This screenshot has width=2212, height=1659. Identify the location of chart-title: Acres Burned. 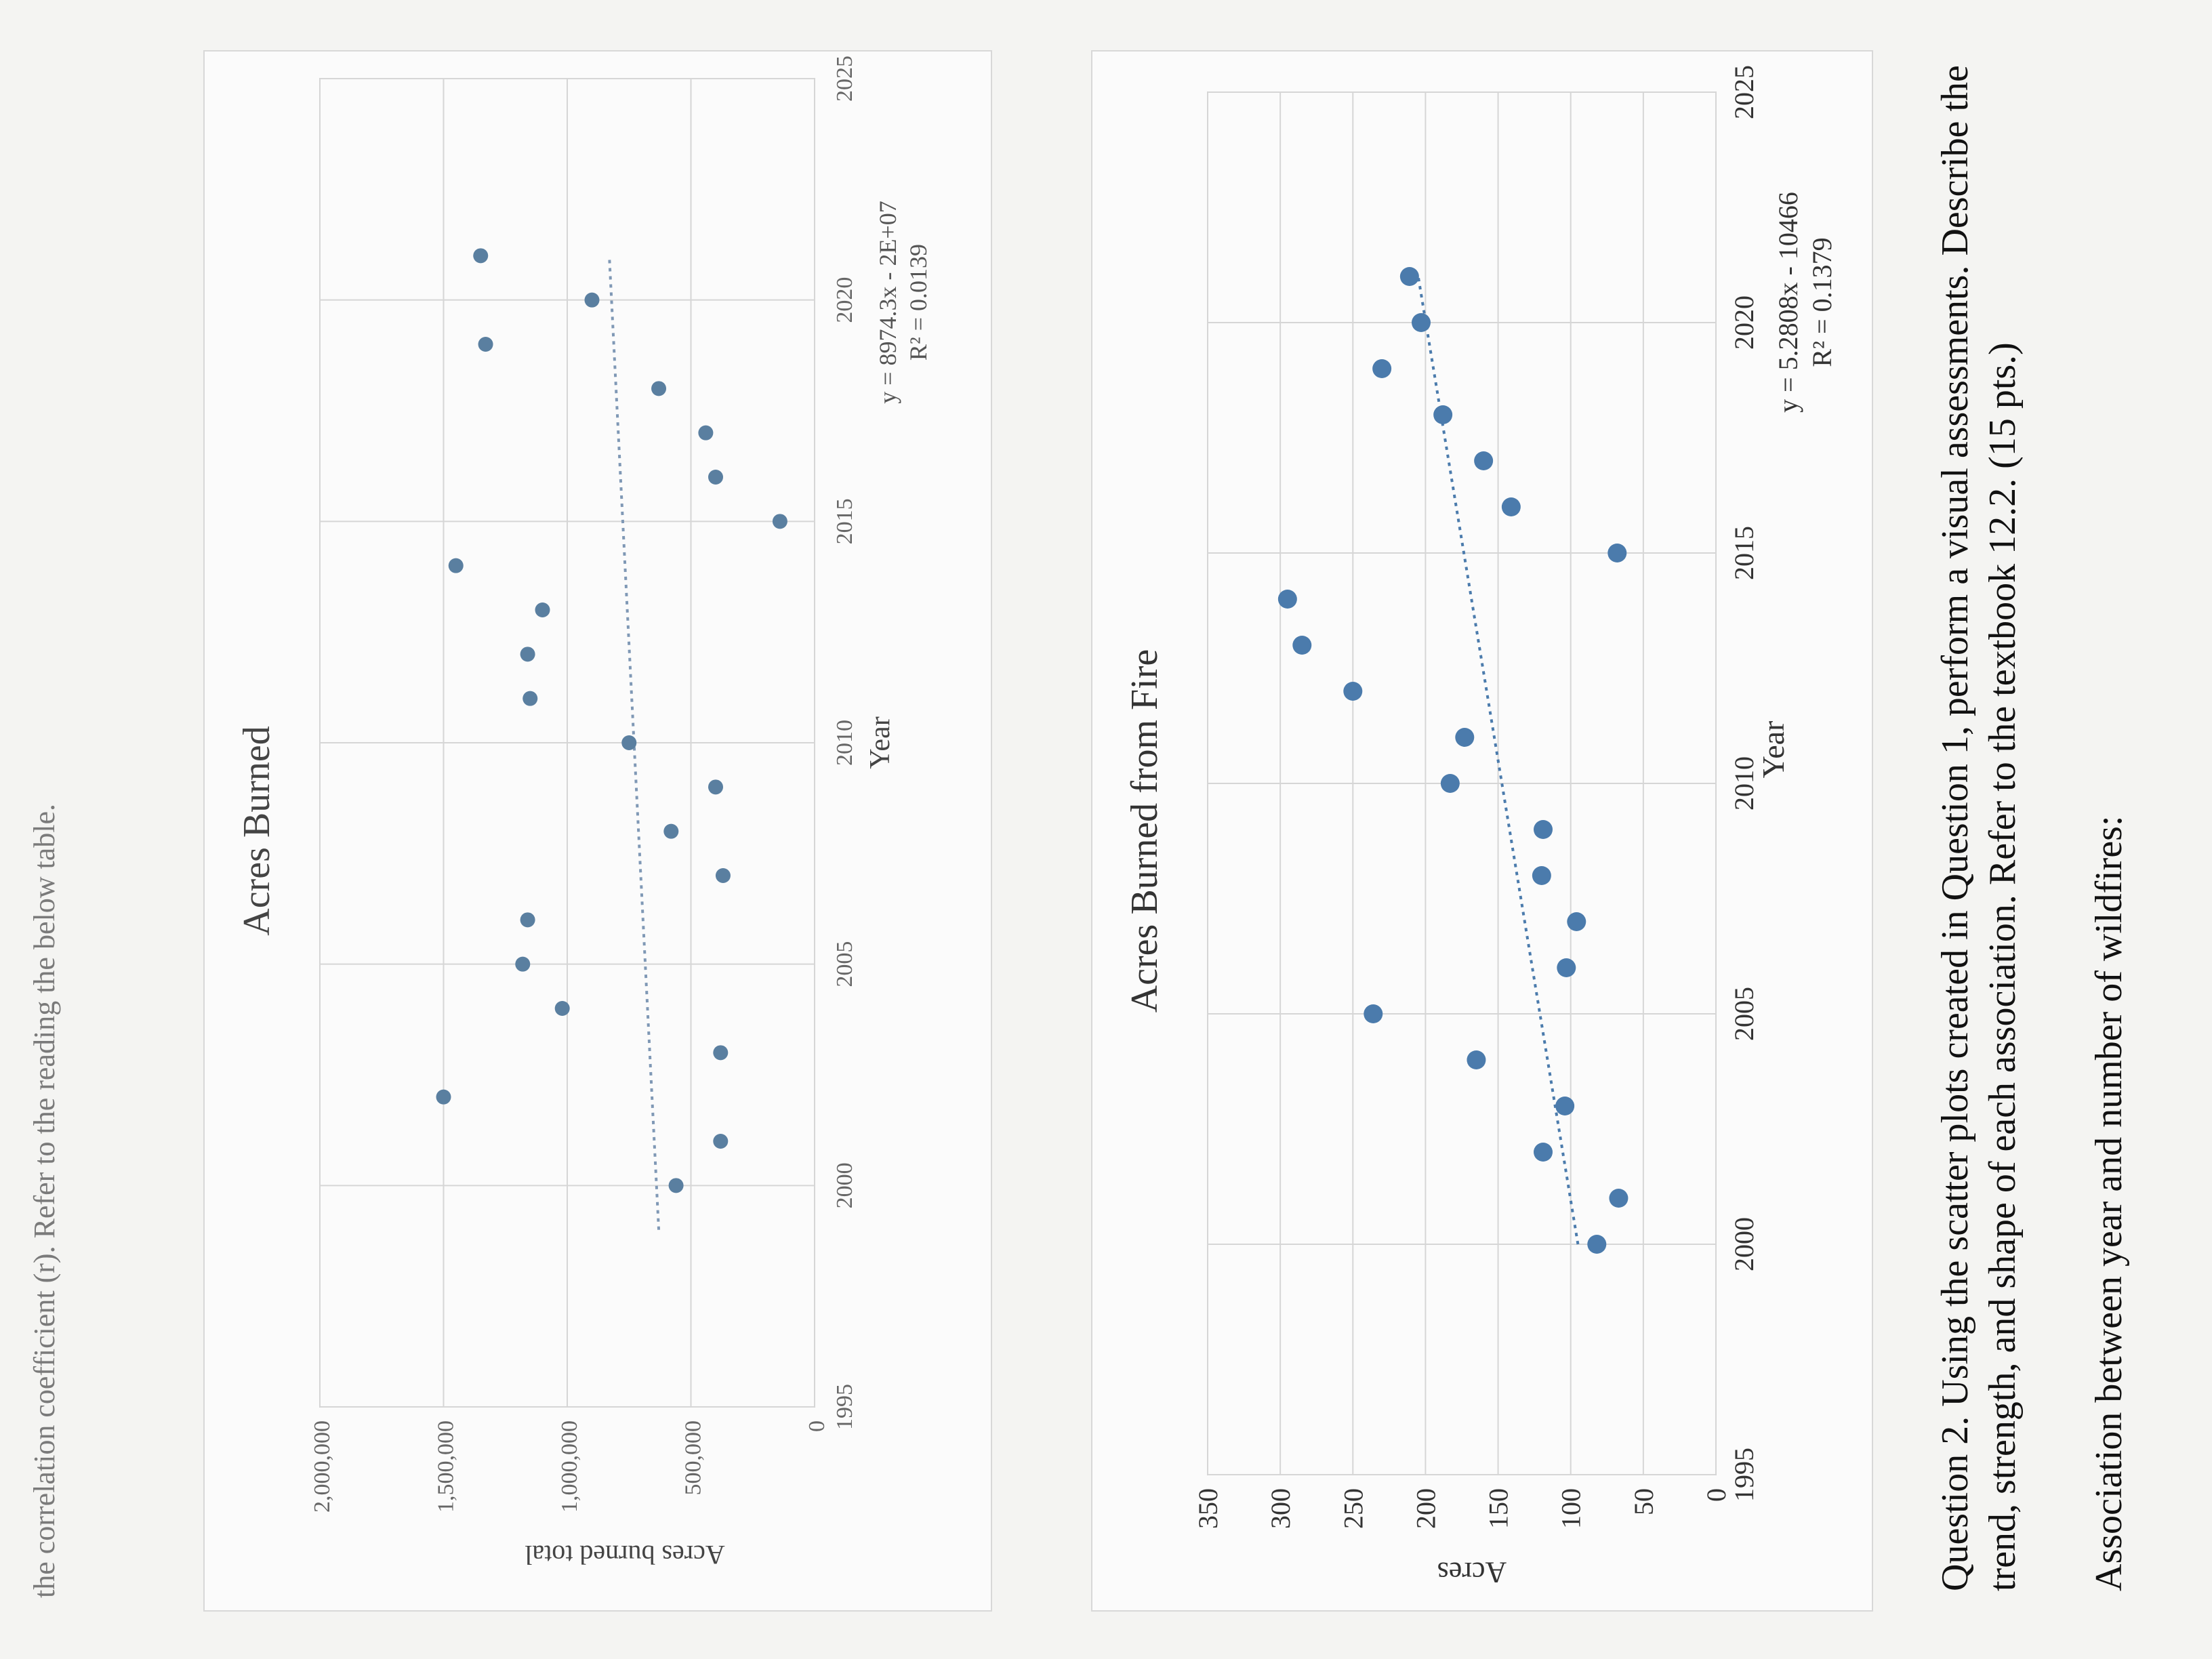
(257, 831).